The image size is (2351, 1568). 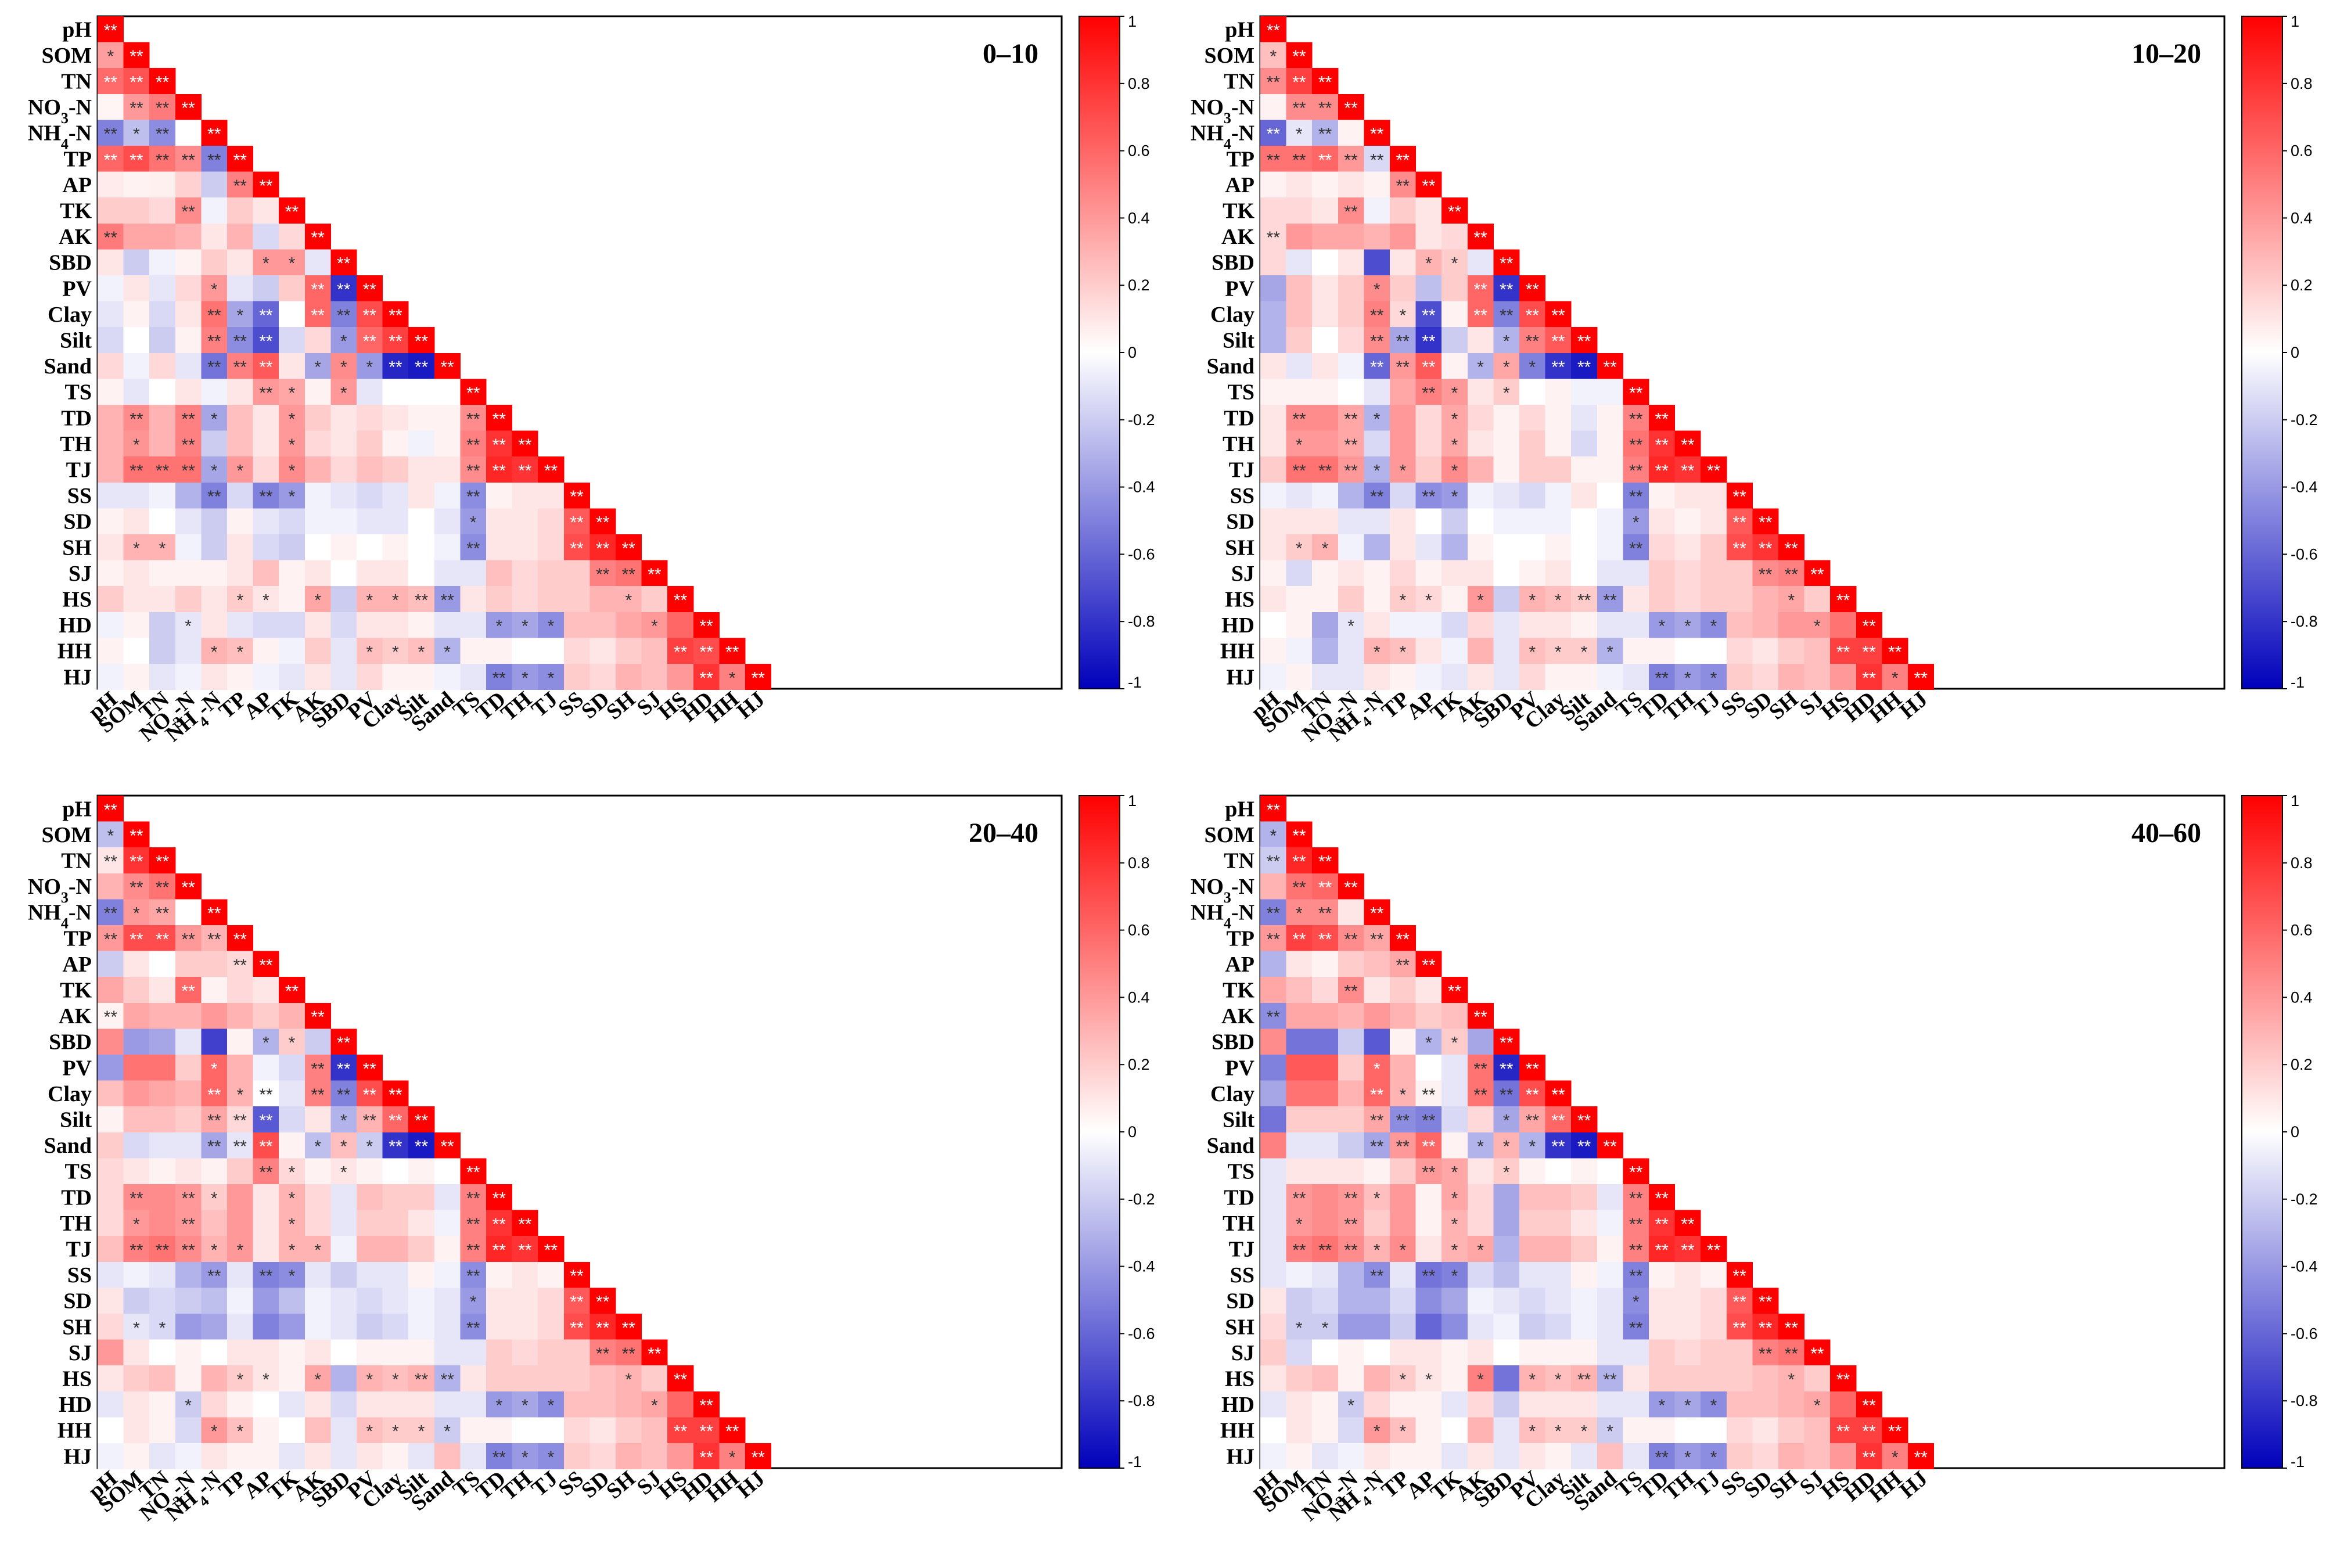 I want to click on row-label: PV, so click(x=1239, y=288).